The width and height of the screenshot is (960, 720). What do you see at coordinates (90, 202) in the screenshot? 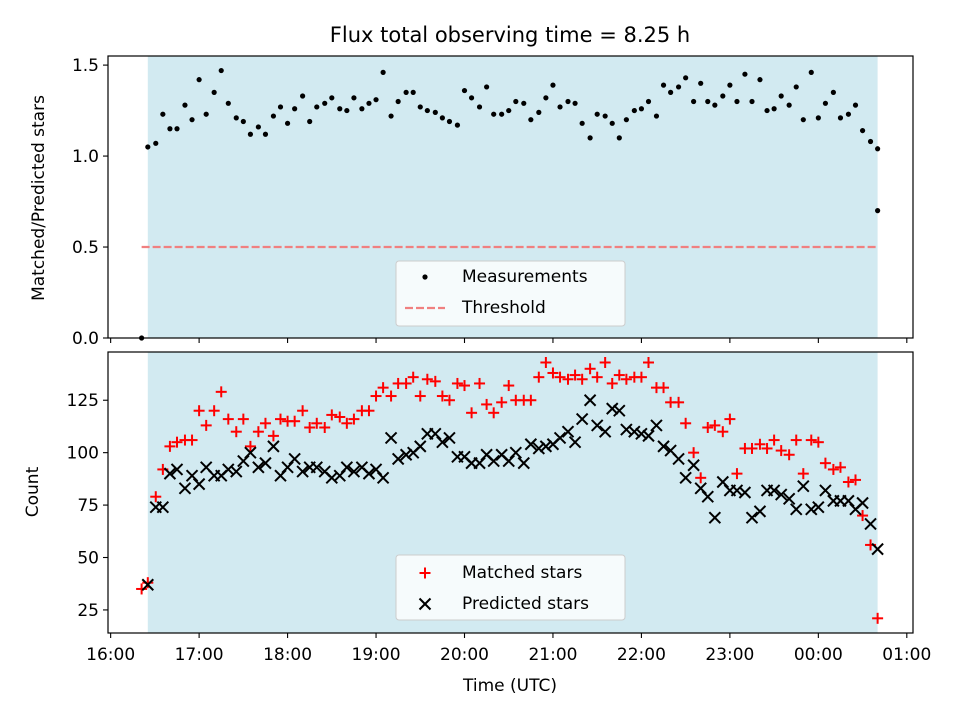
I see `top-y-axis: 0.0 0.5 1.0 1.5` at bounding box center [90, 202].